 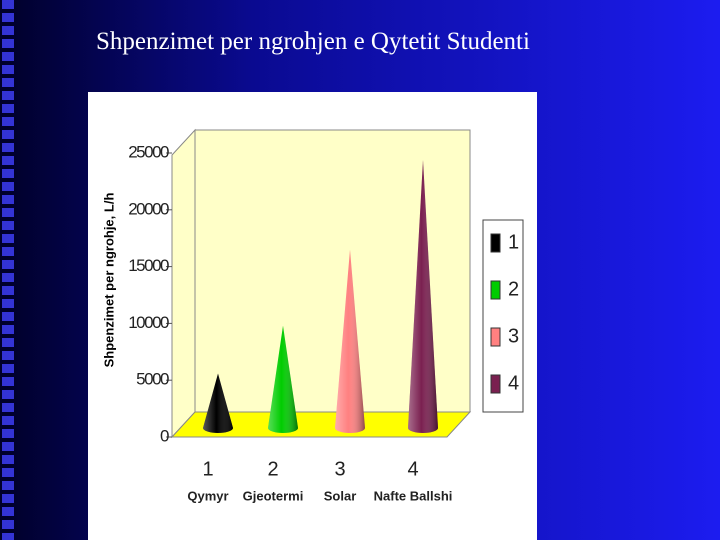 What do you see at coordinates (321, 424) in the screenshot?
I see `floor` at bounding box center [321, 424].